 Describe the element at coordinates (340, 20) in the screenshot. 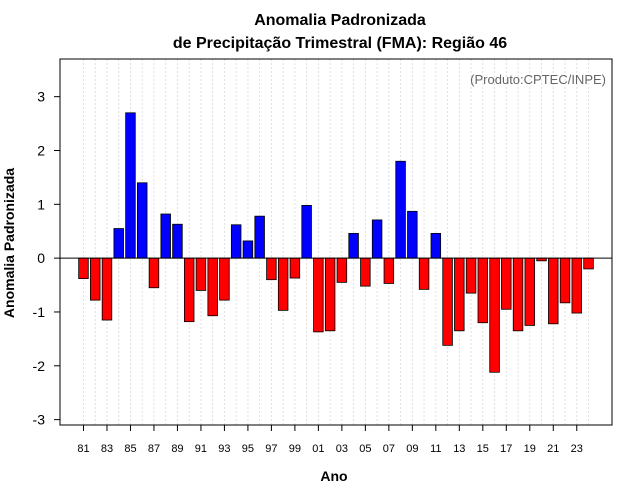

I see `chart-title-line1: Anomalia Padronizada` at that location.